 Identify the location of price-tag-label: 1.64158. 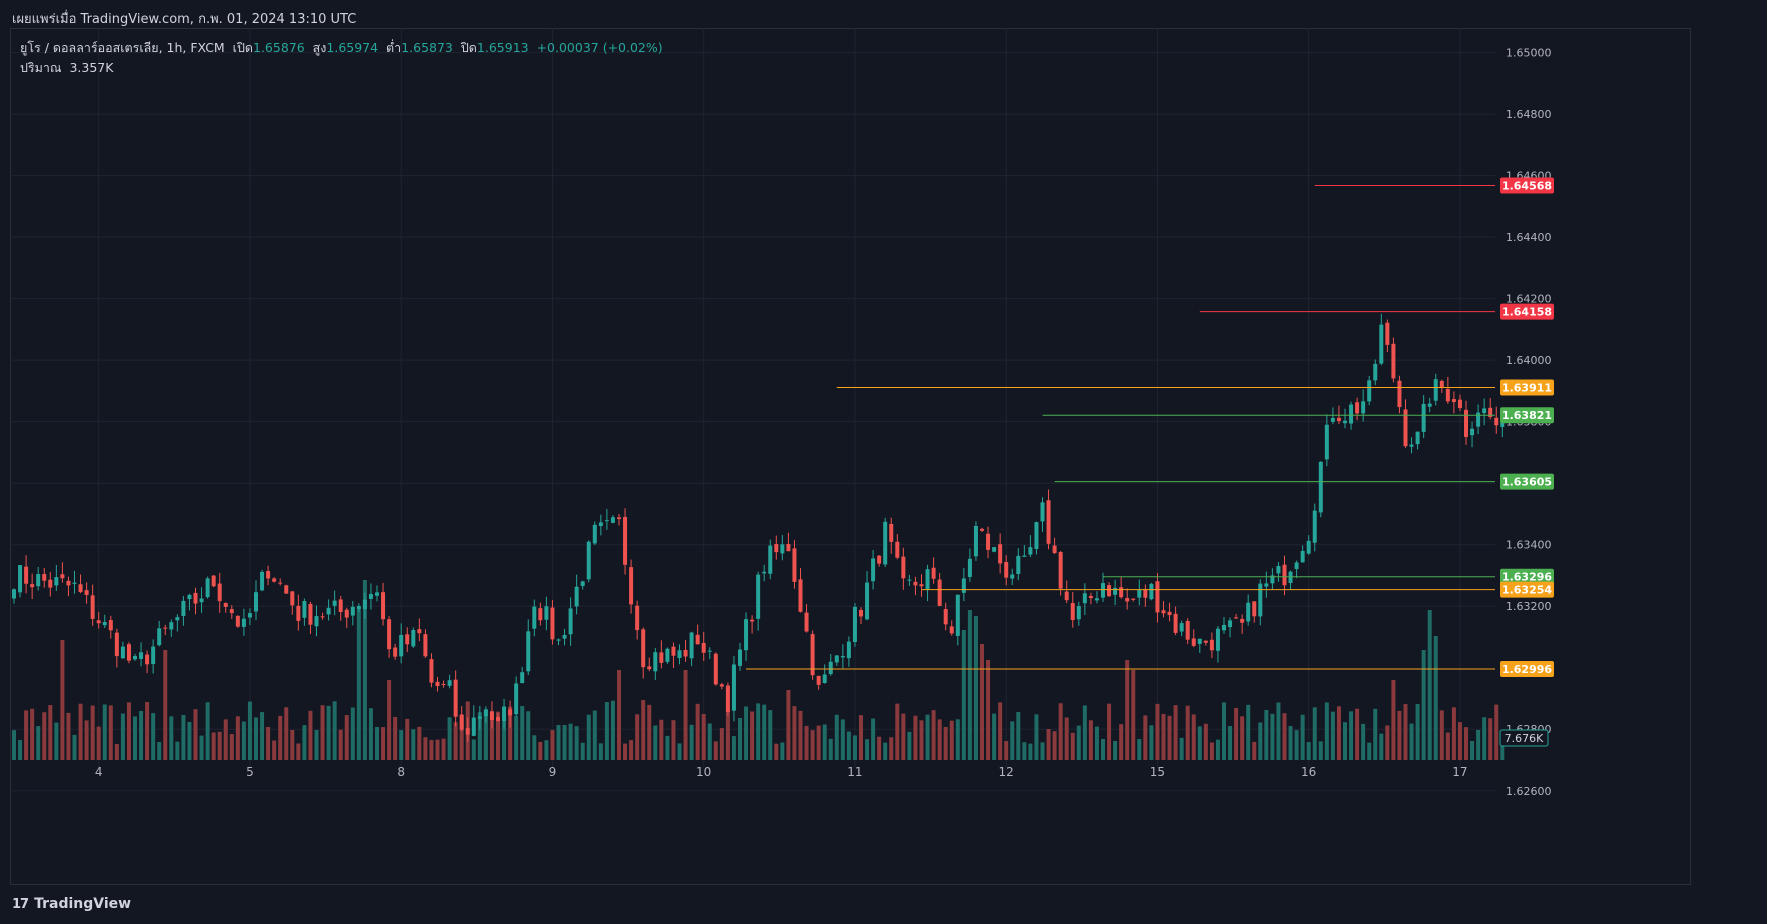
(1527, 312).